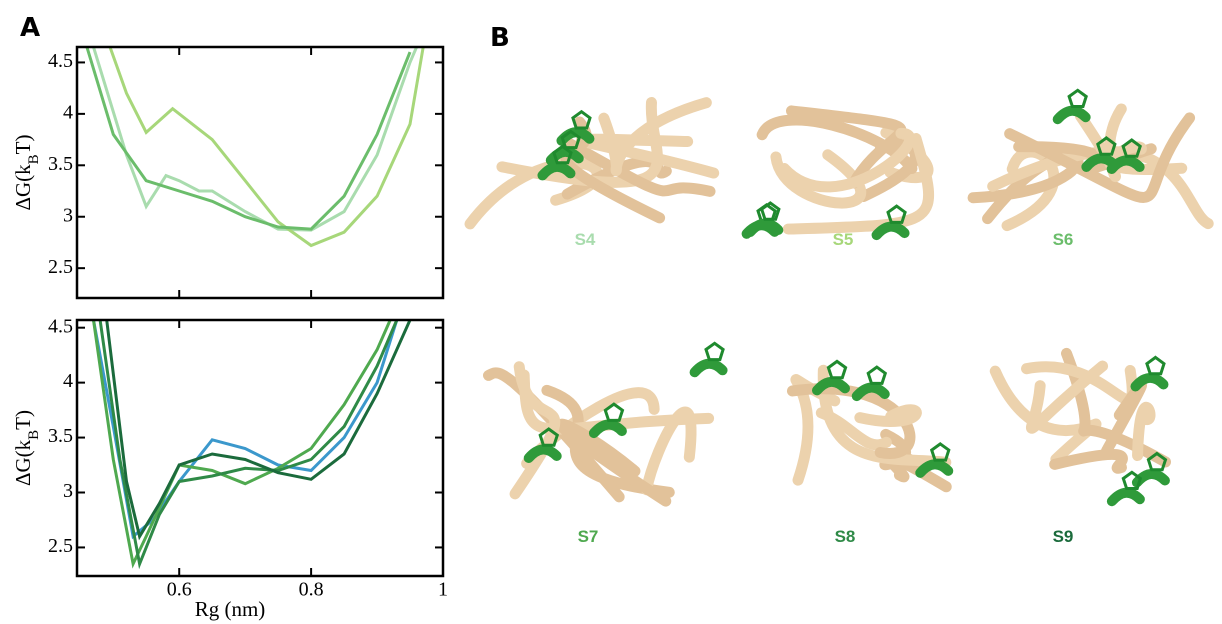 This screenshot has height=624, width=1222. I want to click on structure-label: S9, so click(1063, 536).